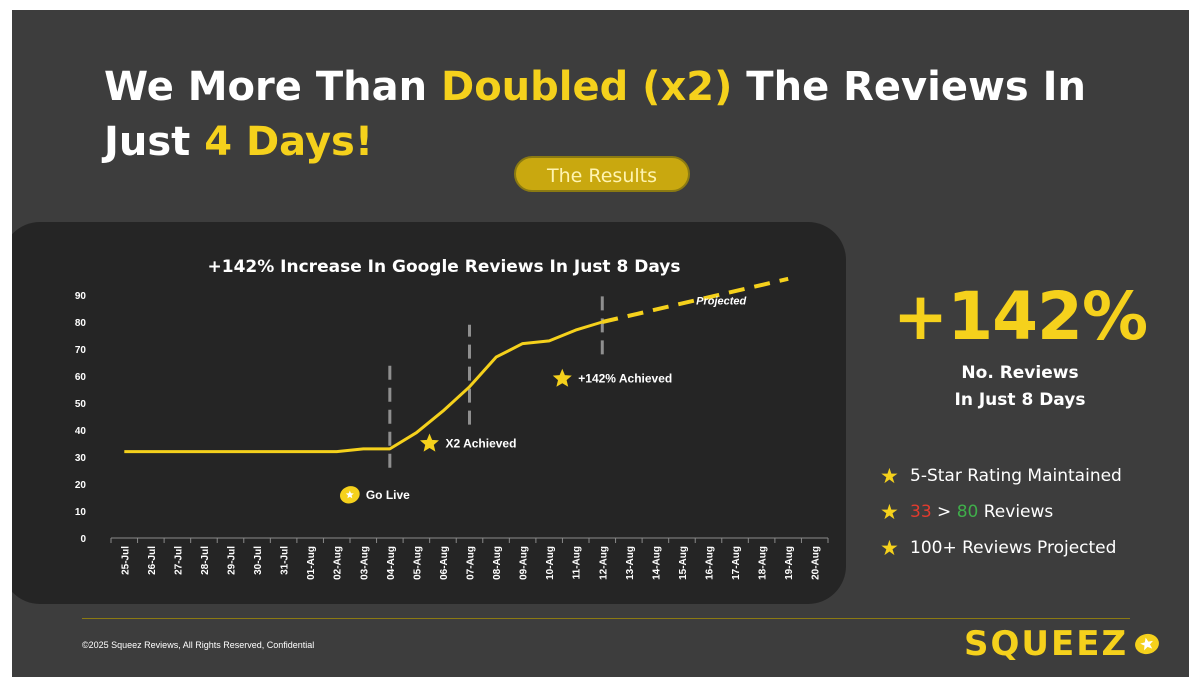 This screenshot has height=687, width=1200. I want to click on y-tick-label: 40, so click(81, 431).